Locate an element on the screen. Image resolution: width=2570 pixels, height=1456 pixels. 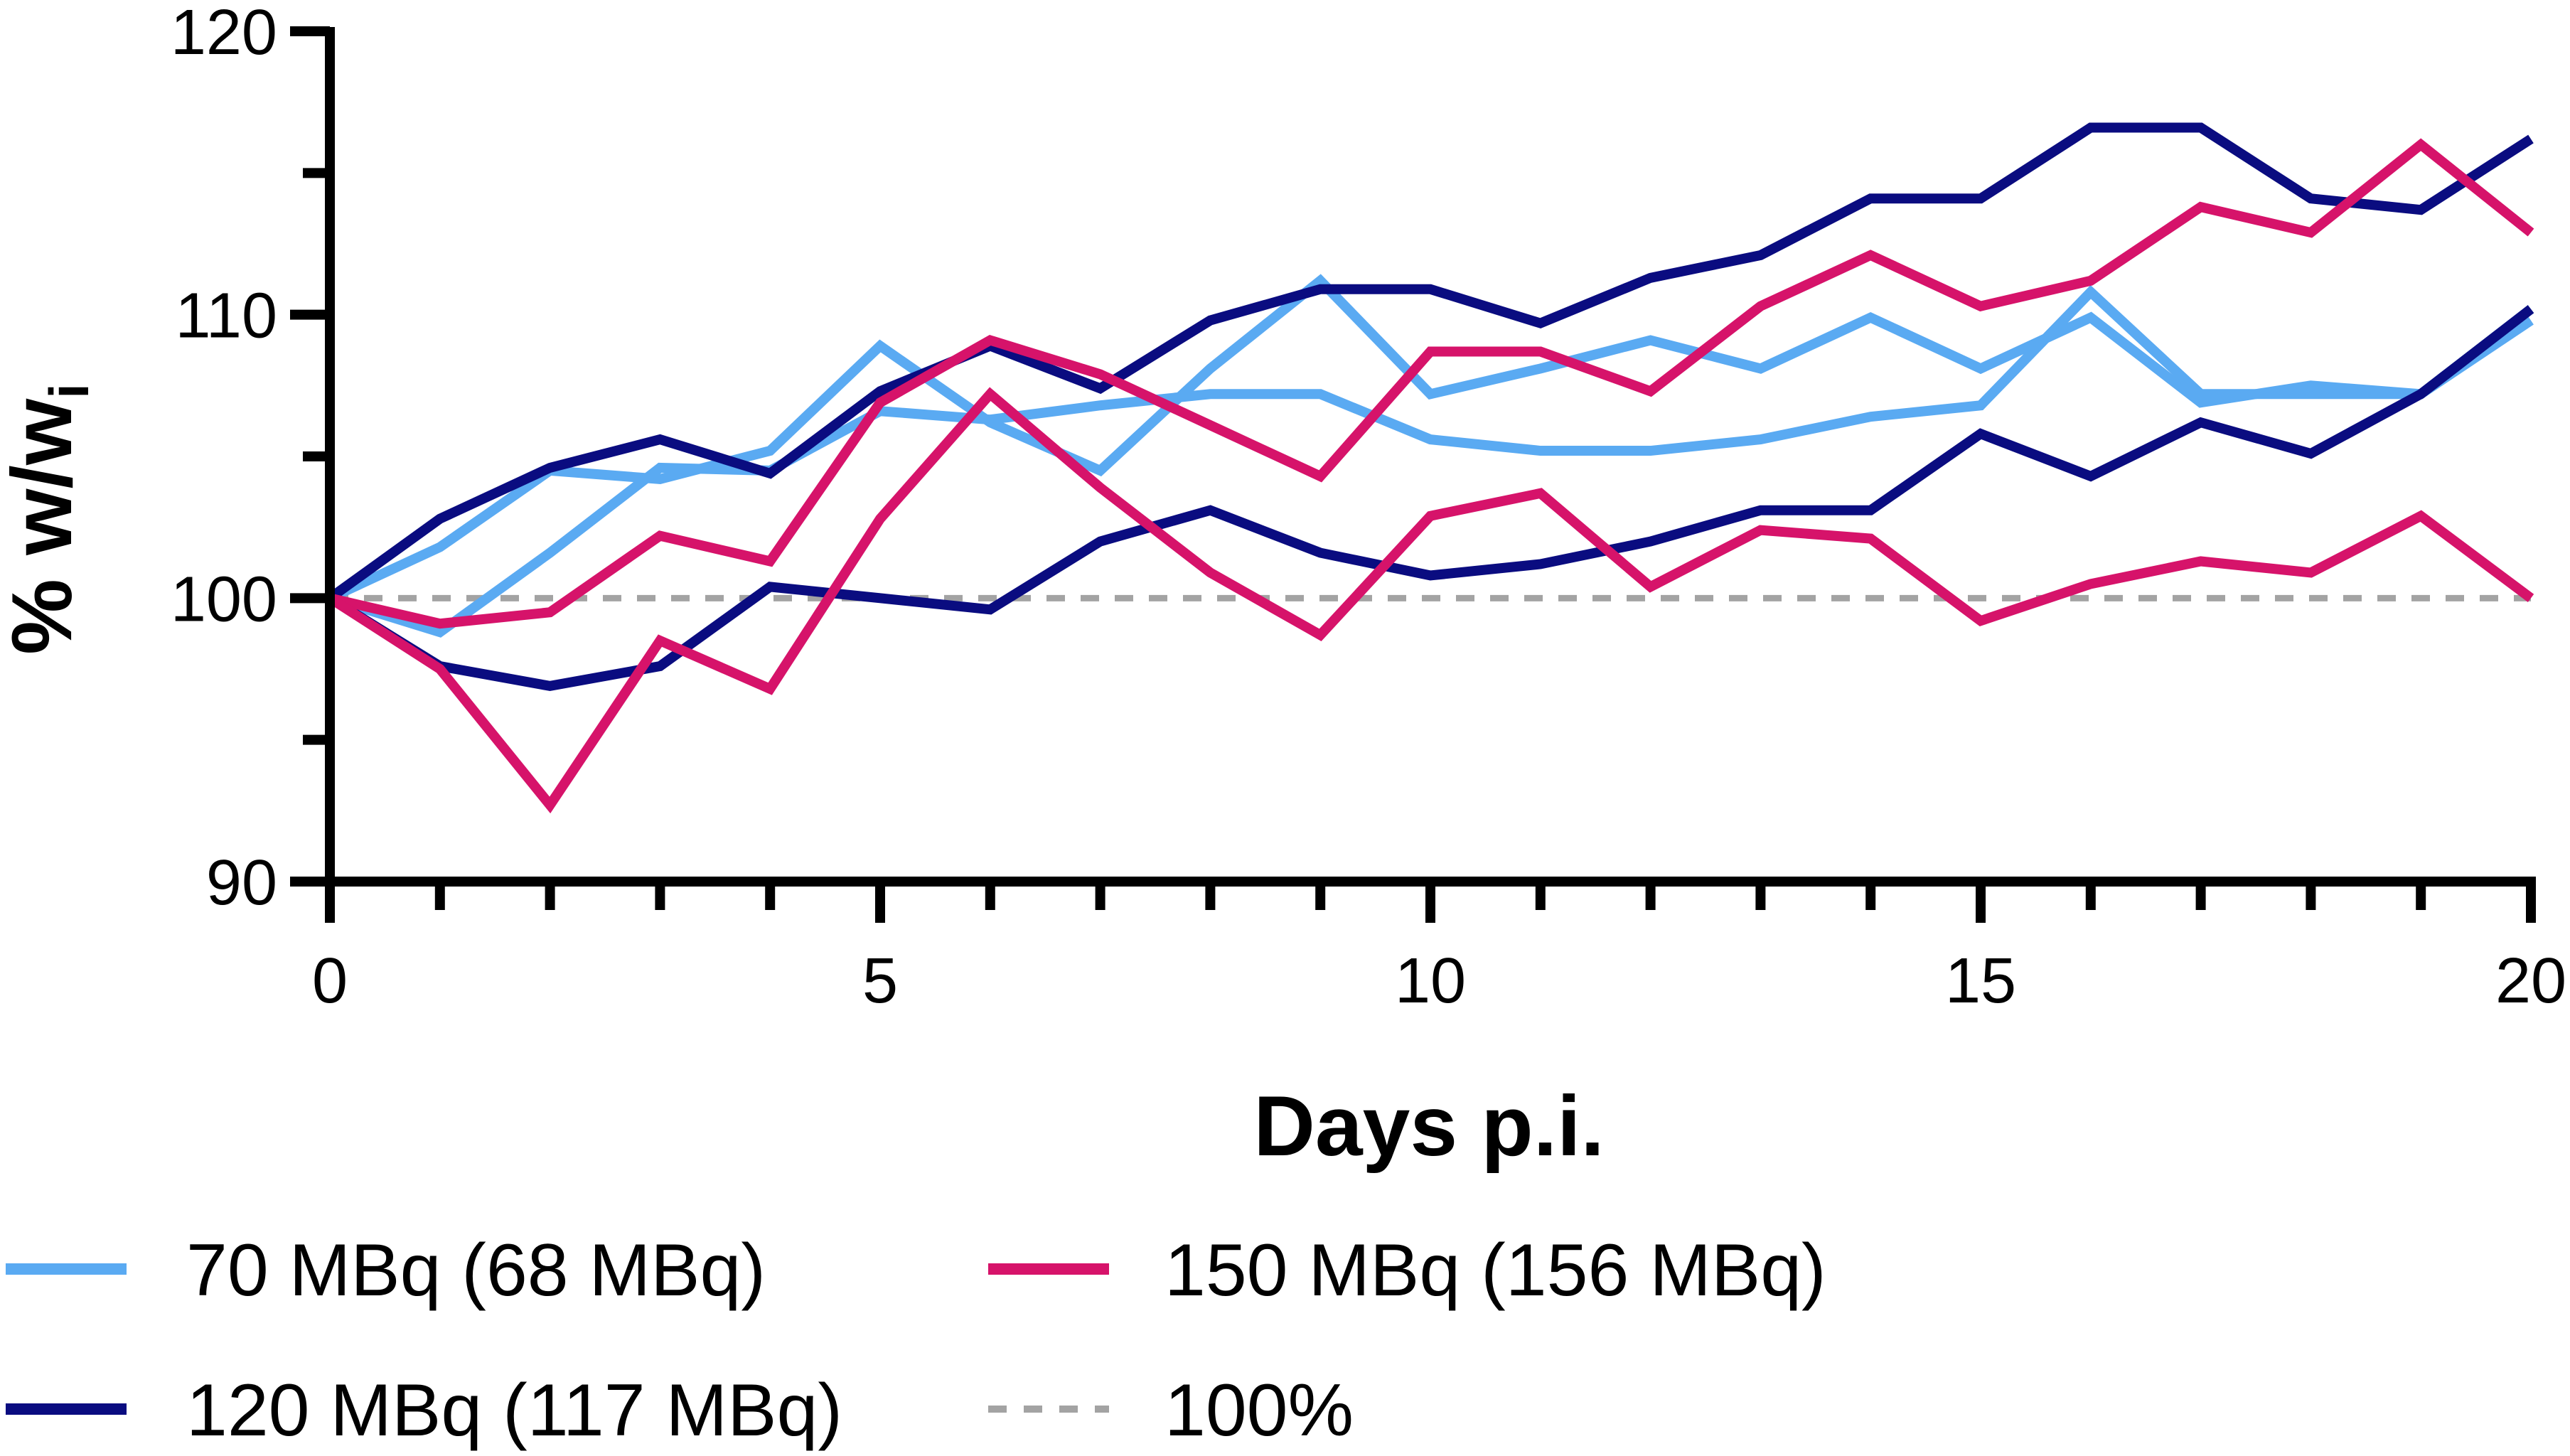
legend-label-4: 100% is located at coordinates (1259, 1411).